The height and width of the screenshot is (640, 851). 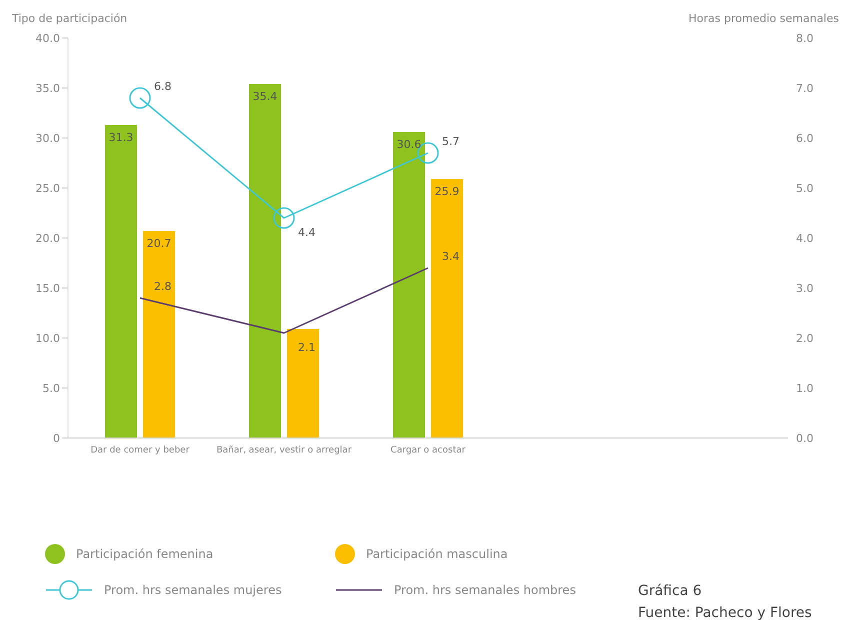 What do you see at coordinates (805, 288) in the screenshot?
I see `y2-tick-label: 3.0` at bounding box center [805, 288].